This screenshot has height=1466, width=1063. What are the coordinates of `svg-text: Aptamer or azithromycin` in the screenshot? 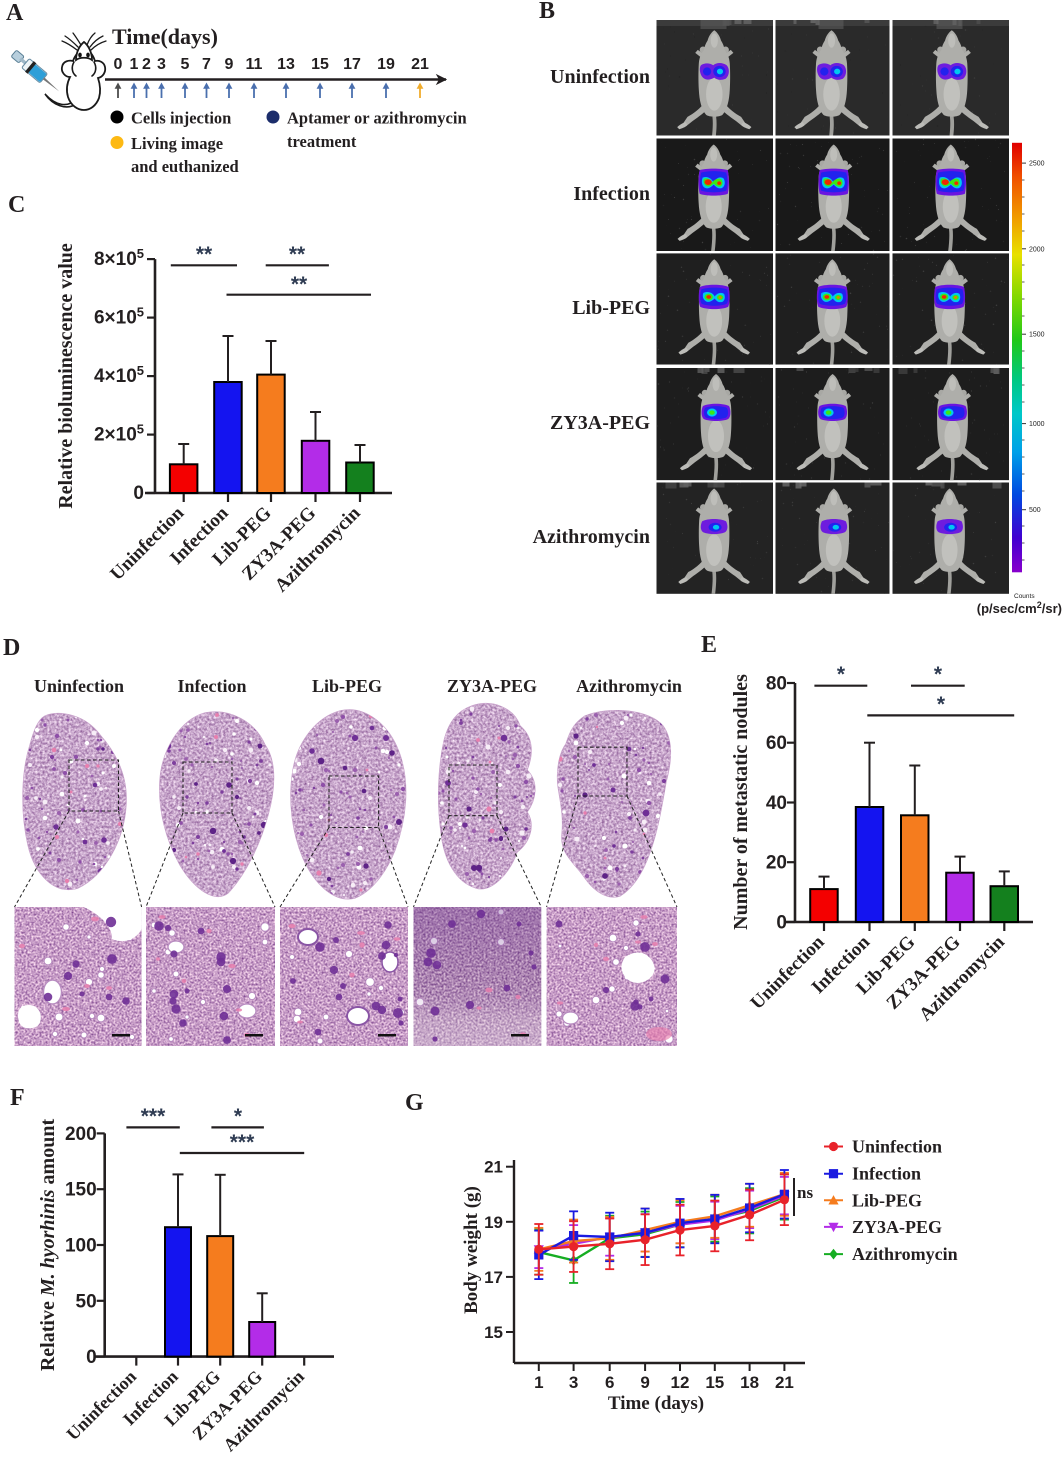 It's located at (377, 118).